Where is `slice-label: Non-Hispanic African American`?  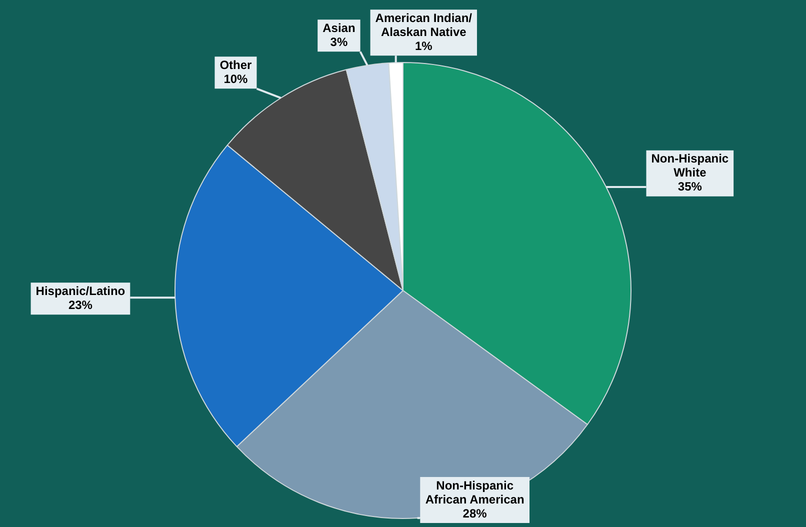
slice-label: Non-Hispanic African American is located at coordinates (474, 492).